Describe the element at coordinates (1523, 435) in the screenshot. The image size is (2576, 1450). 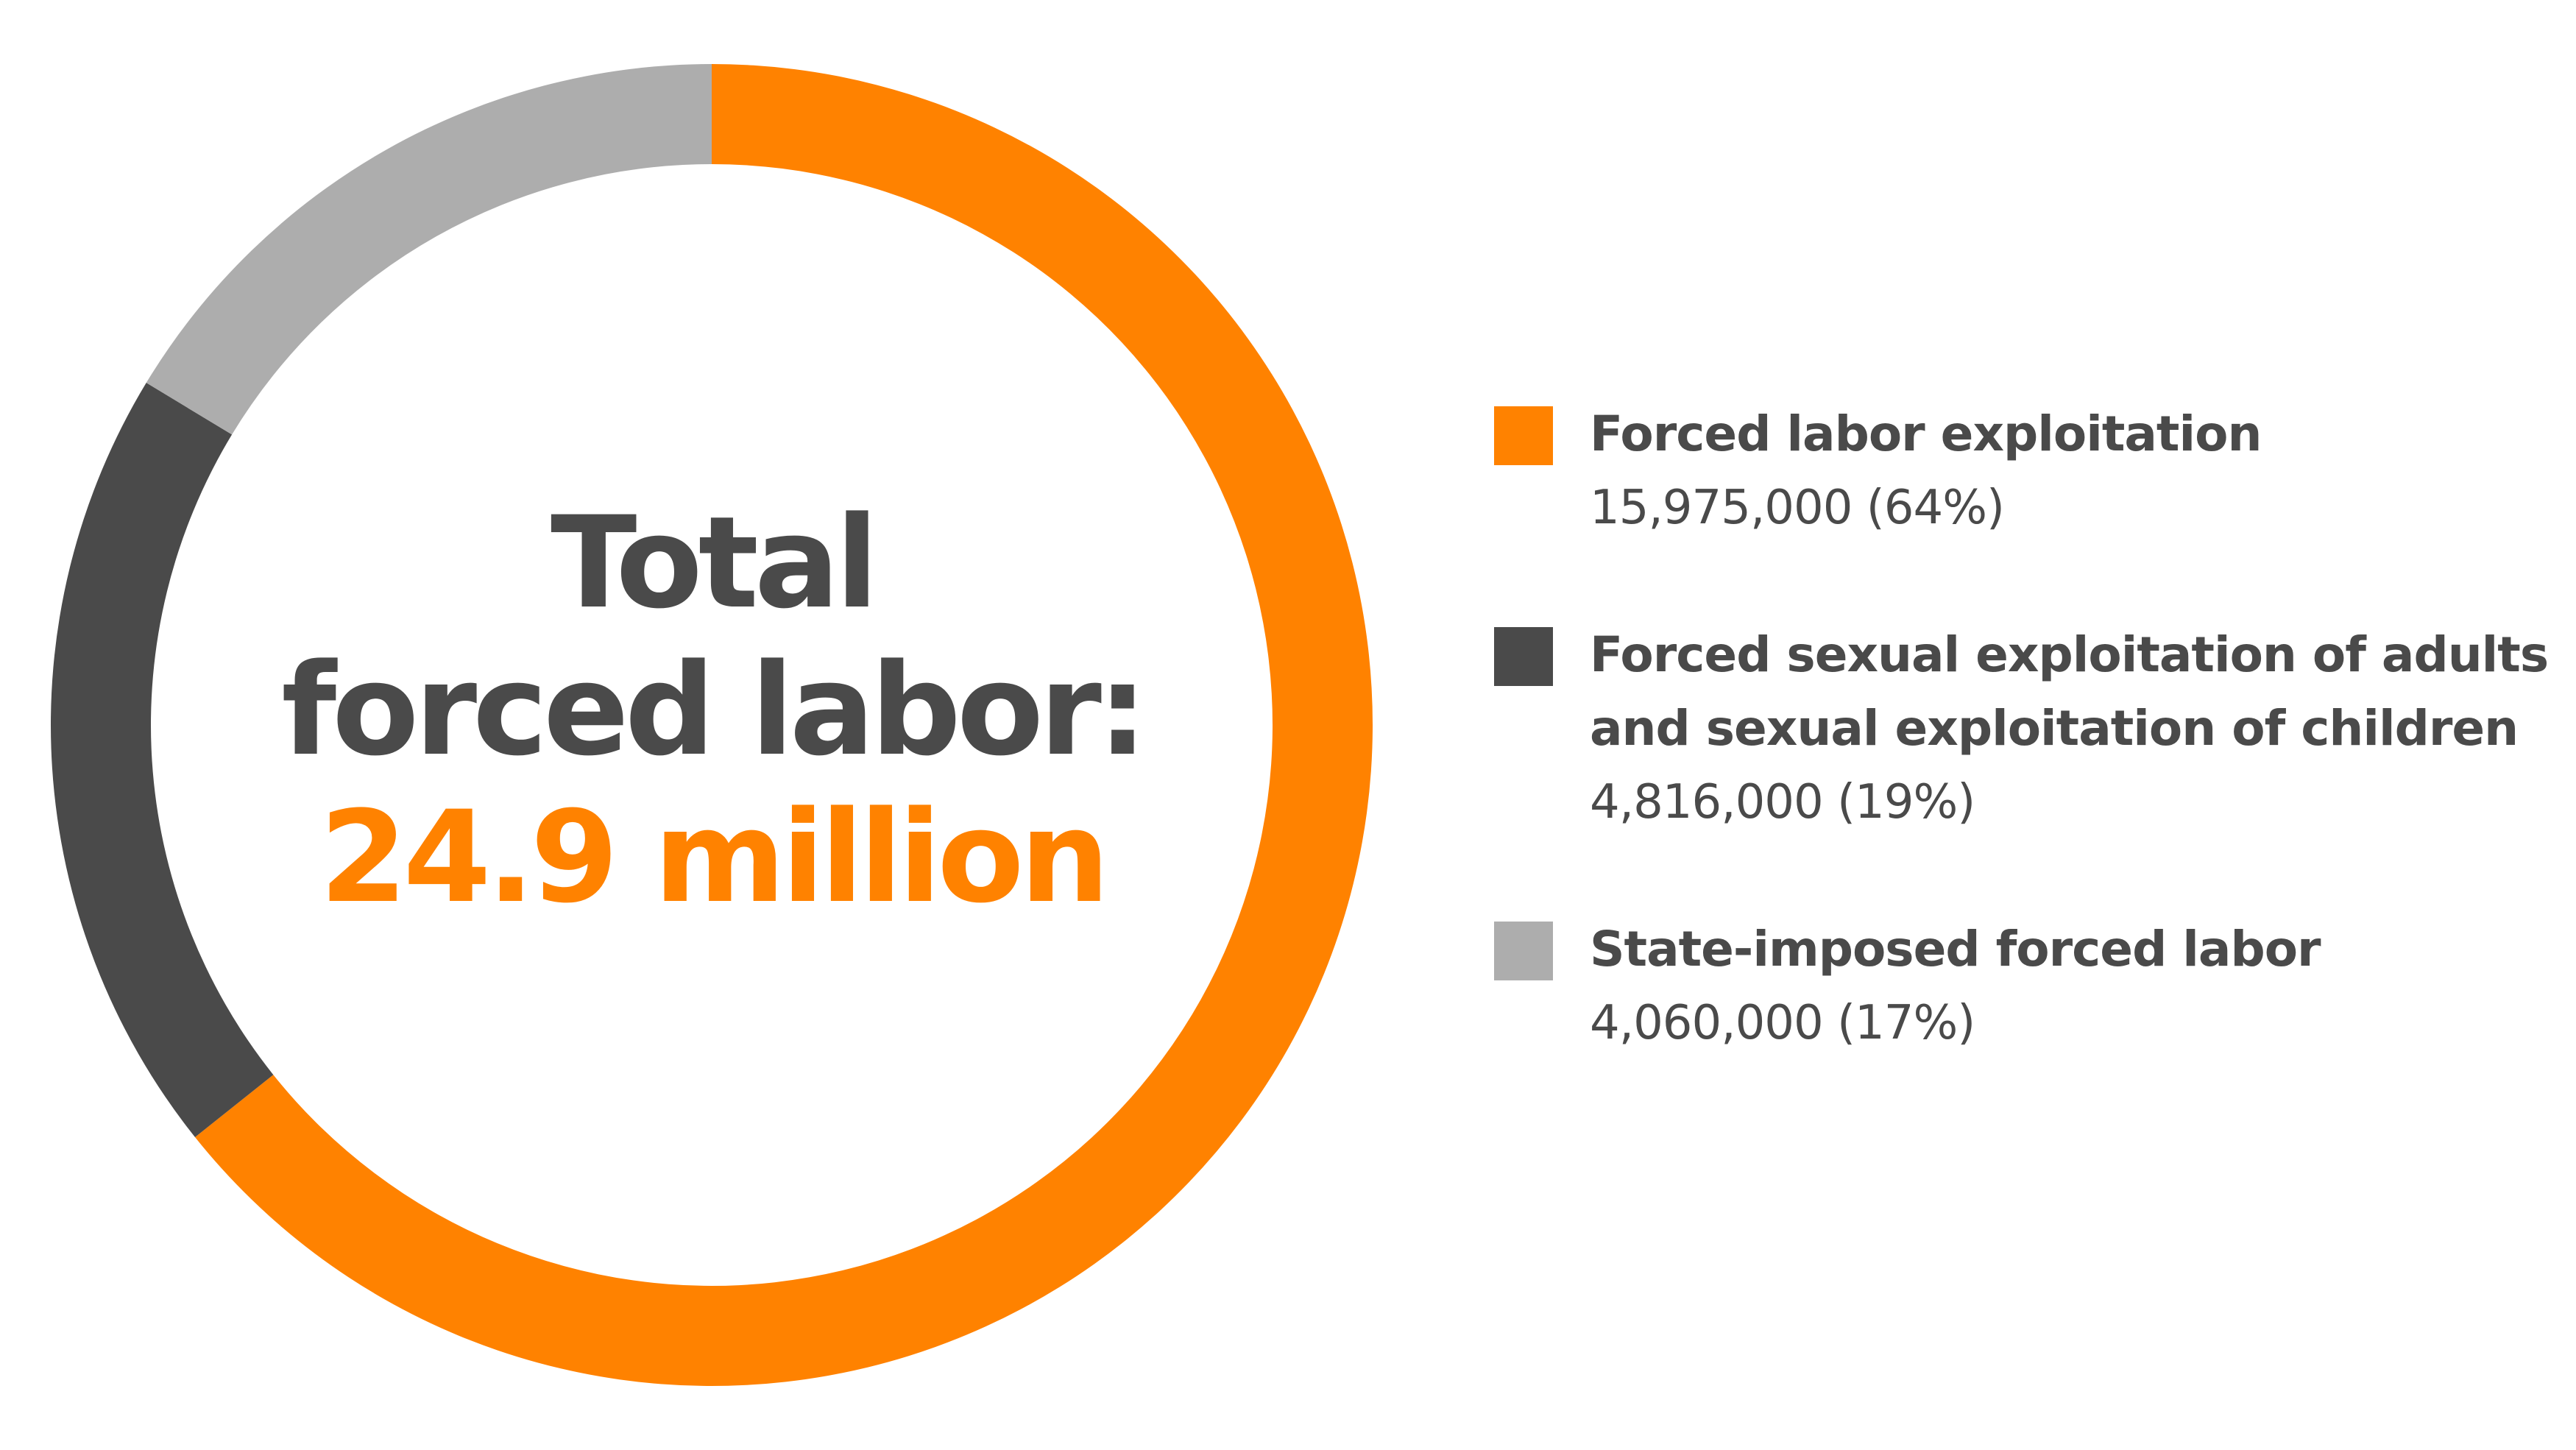
I see `legend-swatch-orange` at that location.